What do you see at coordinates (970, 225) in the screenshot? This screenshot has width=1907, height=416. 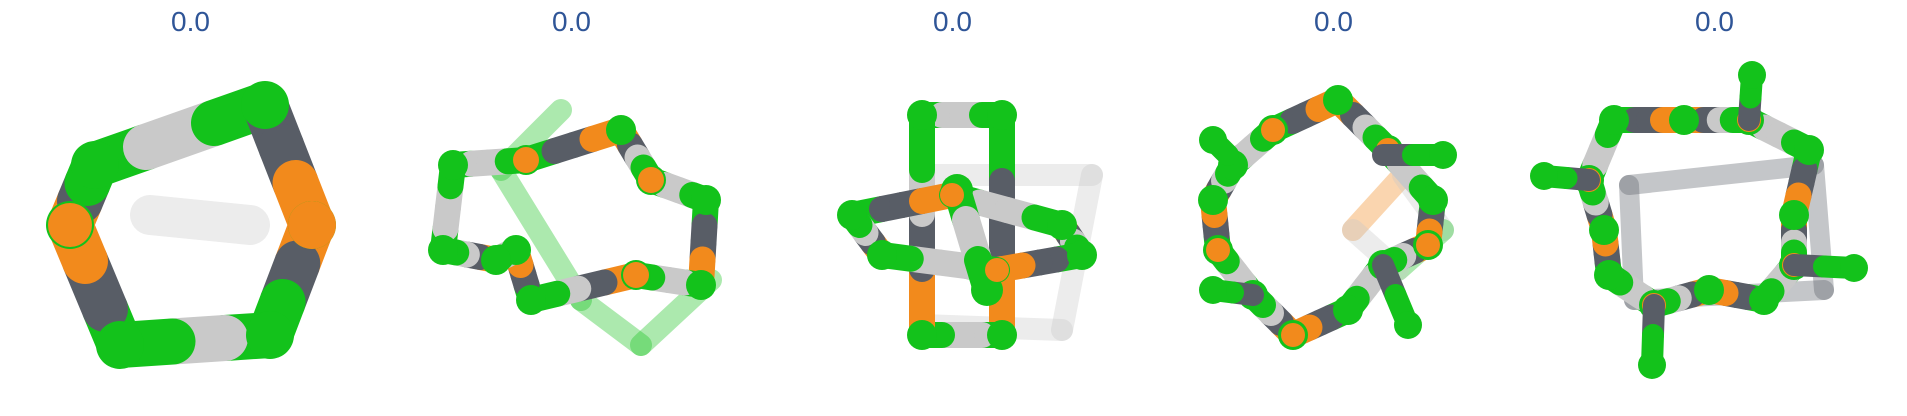 I see `molecule-render-cage` at bounding box center [970, 225].